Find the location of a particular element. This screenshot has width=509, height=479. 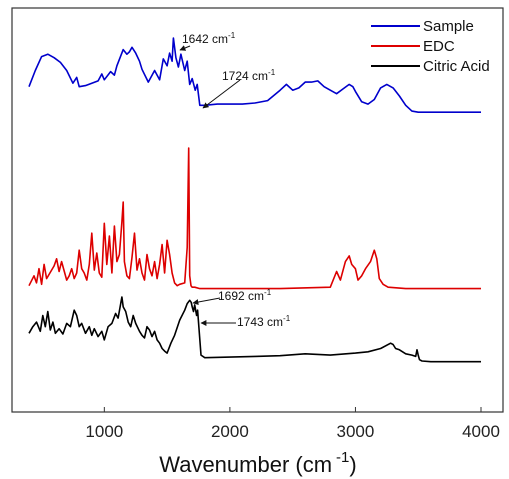

annotation-label: 1642 cm-1 is located at coordinates (209, 38).